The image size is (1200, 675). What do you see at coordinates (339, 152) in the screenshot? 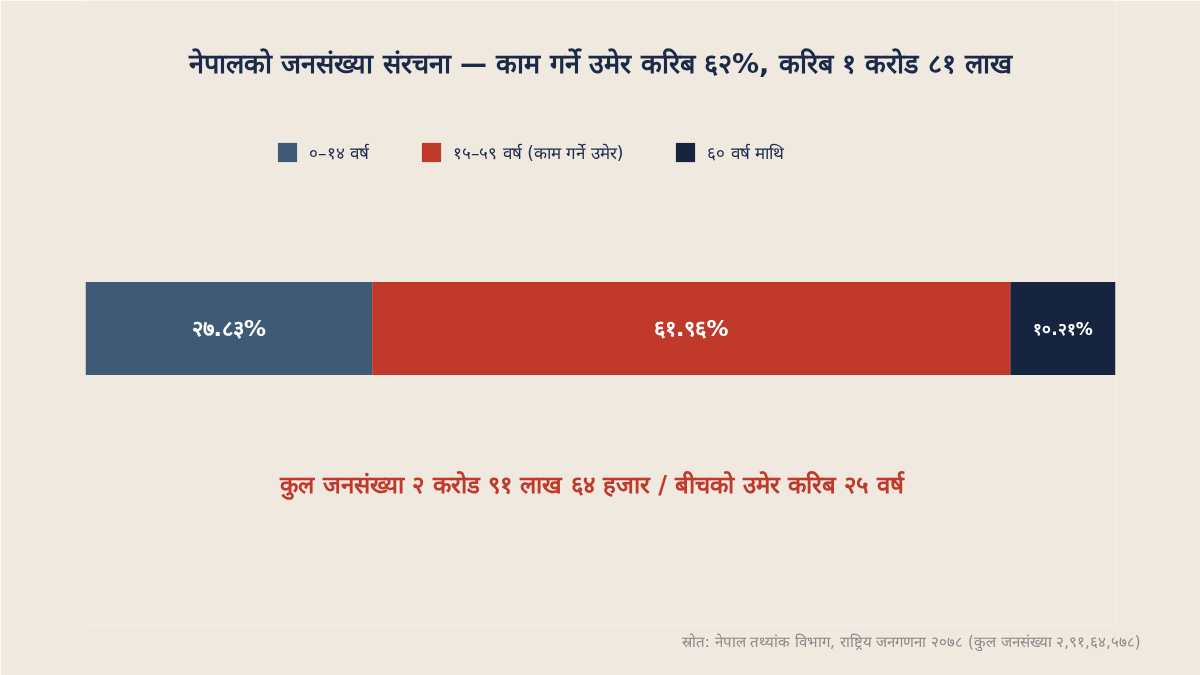
I see `legend-label: ०–१४ वर्ष` at bounding box center [339, 152].